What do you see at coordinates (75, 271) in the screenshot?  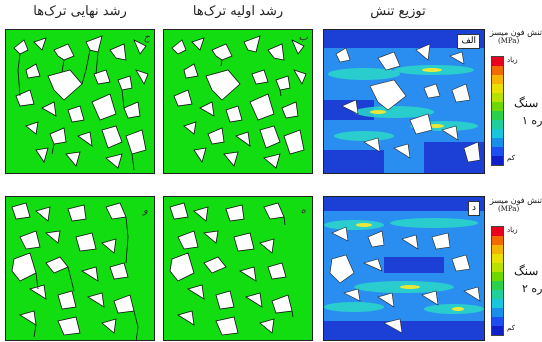 I see `pores-cracks-final-row2` at bounding box center [75, 271].